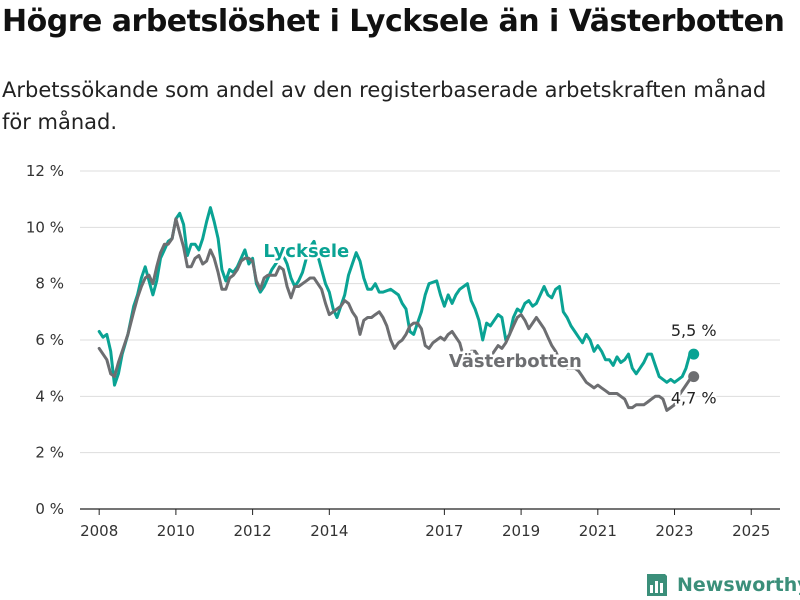  Describe the element at coordinates (329, 531) in the screenshot. I see `x-tick-label: 2014` at that location.